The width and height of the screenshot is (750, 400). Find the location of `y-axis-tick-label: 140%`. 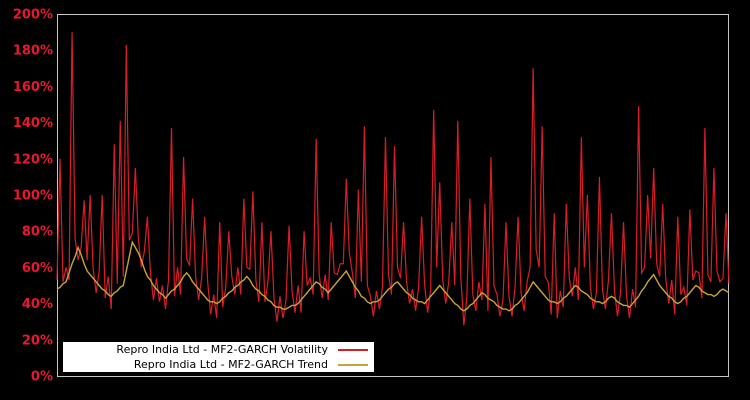

y-axis-tick-label: 140% is located at coordinates (33, 123).